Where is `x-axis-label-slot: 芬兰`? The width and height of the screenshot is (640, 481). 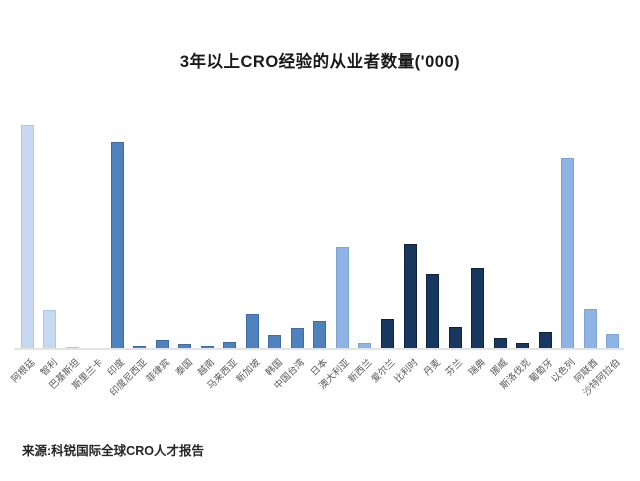 x-axis-label-slot: 芬兰 is located at coordinates (455, 388).